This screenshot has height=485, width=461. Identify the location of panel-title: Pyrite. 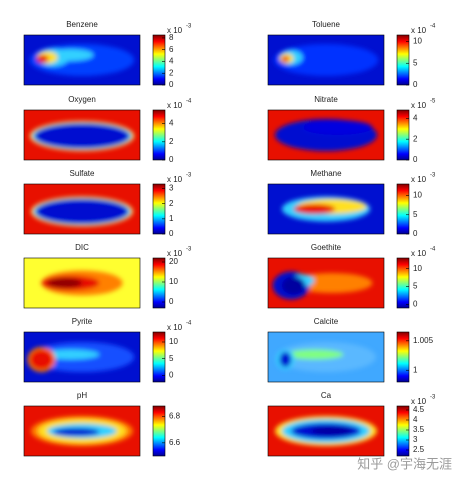
(82, 321).